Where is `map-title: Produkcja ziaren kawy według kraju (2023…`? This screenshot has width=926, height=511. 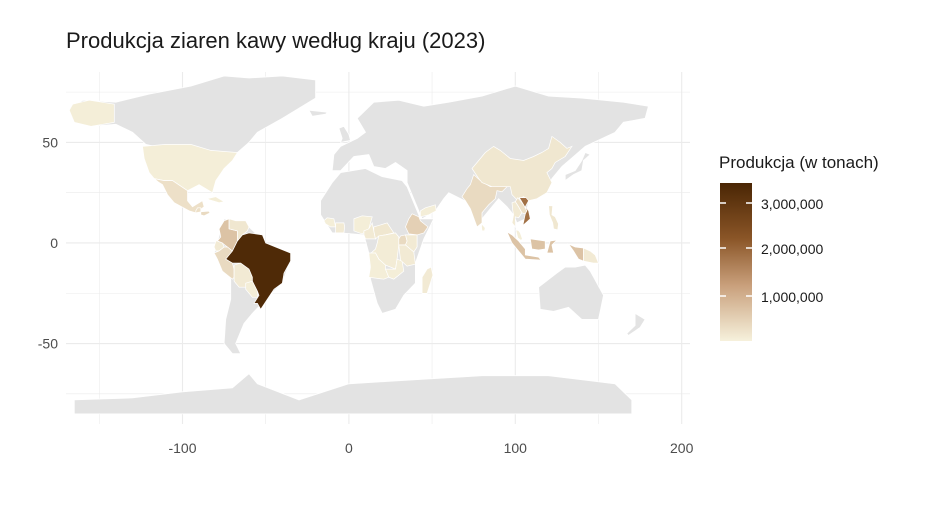
map-title: Produkcja ziaren kawy według kraju (2023… is located at coordinates (276, 40).